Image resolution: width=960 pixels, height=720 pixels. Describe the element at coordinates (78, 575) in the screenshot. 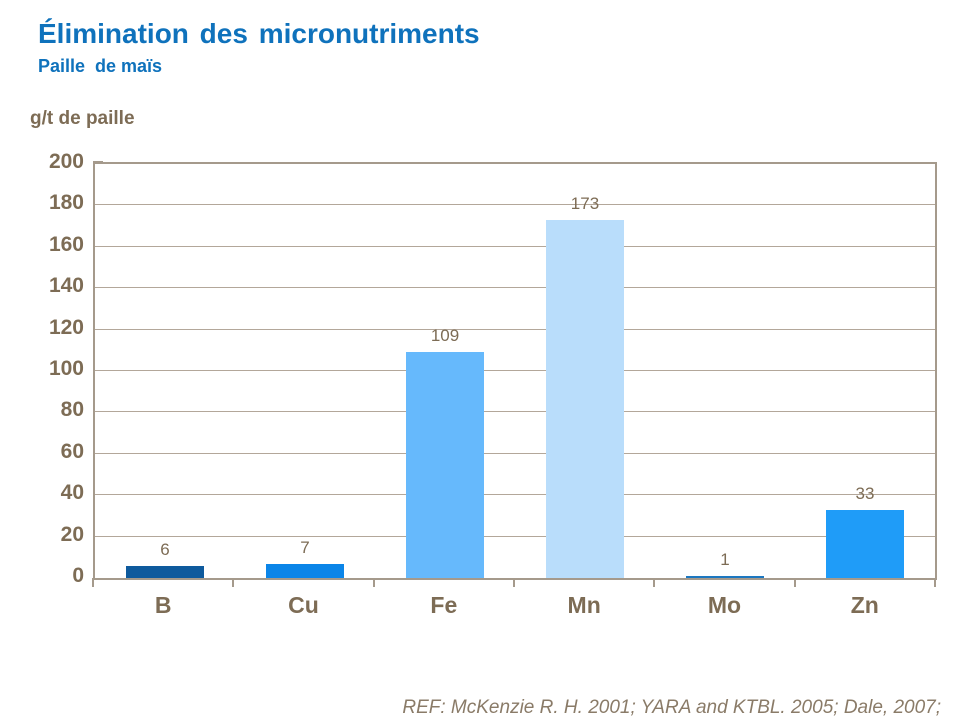

I see `y-tick-label-0: 0` at that location.